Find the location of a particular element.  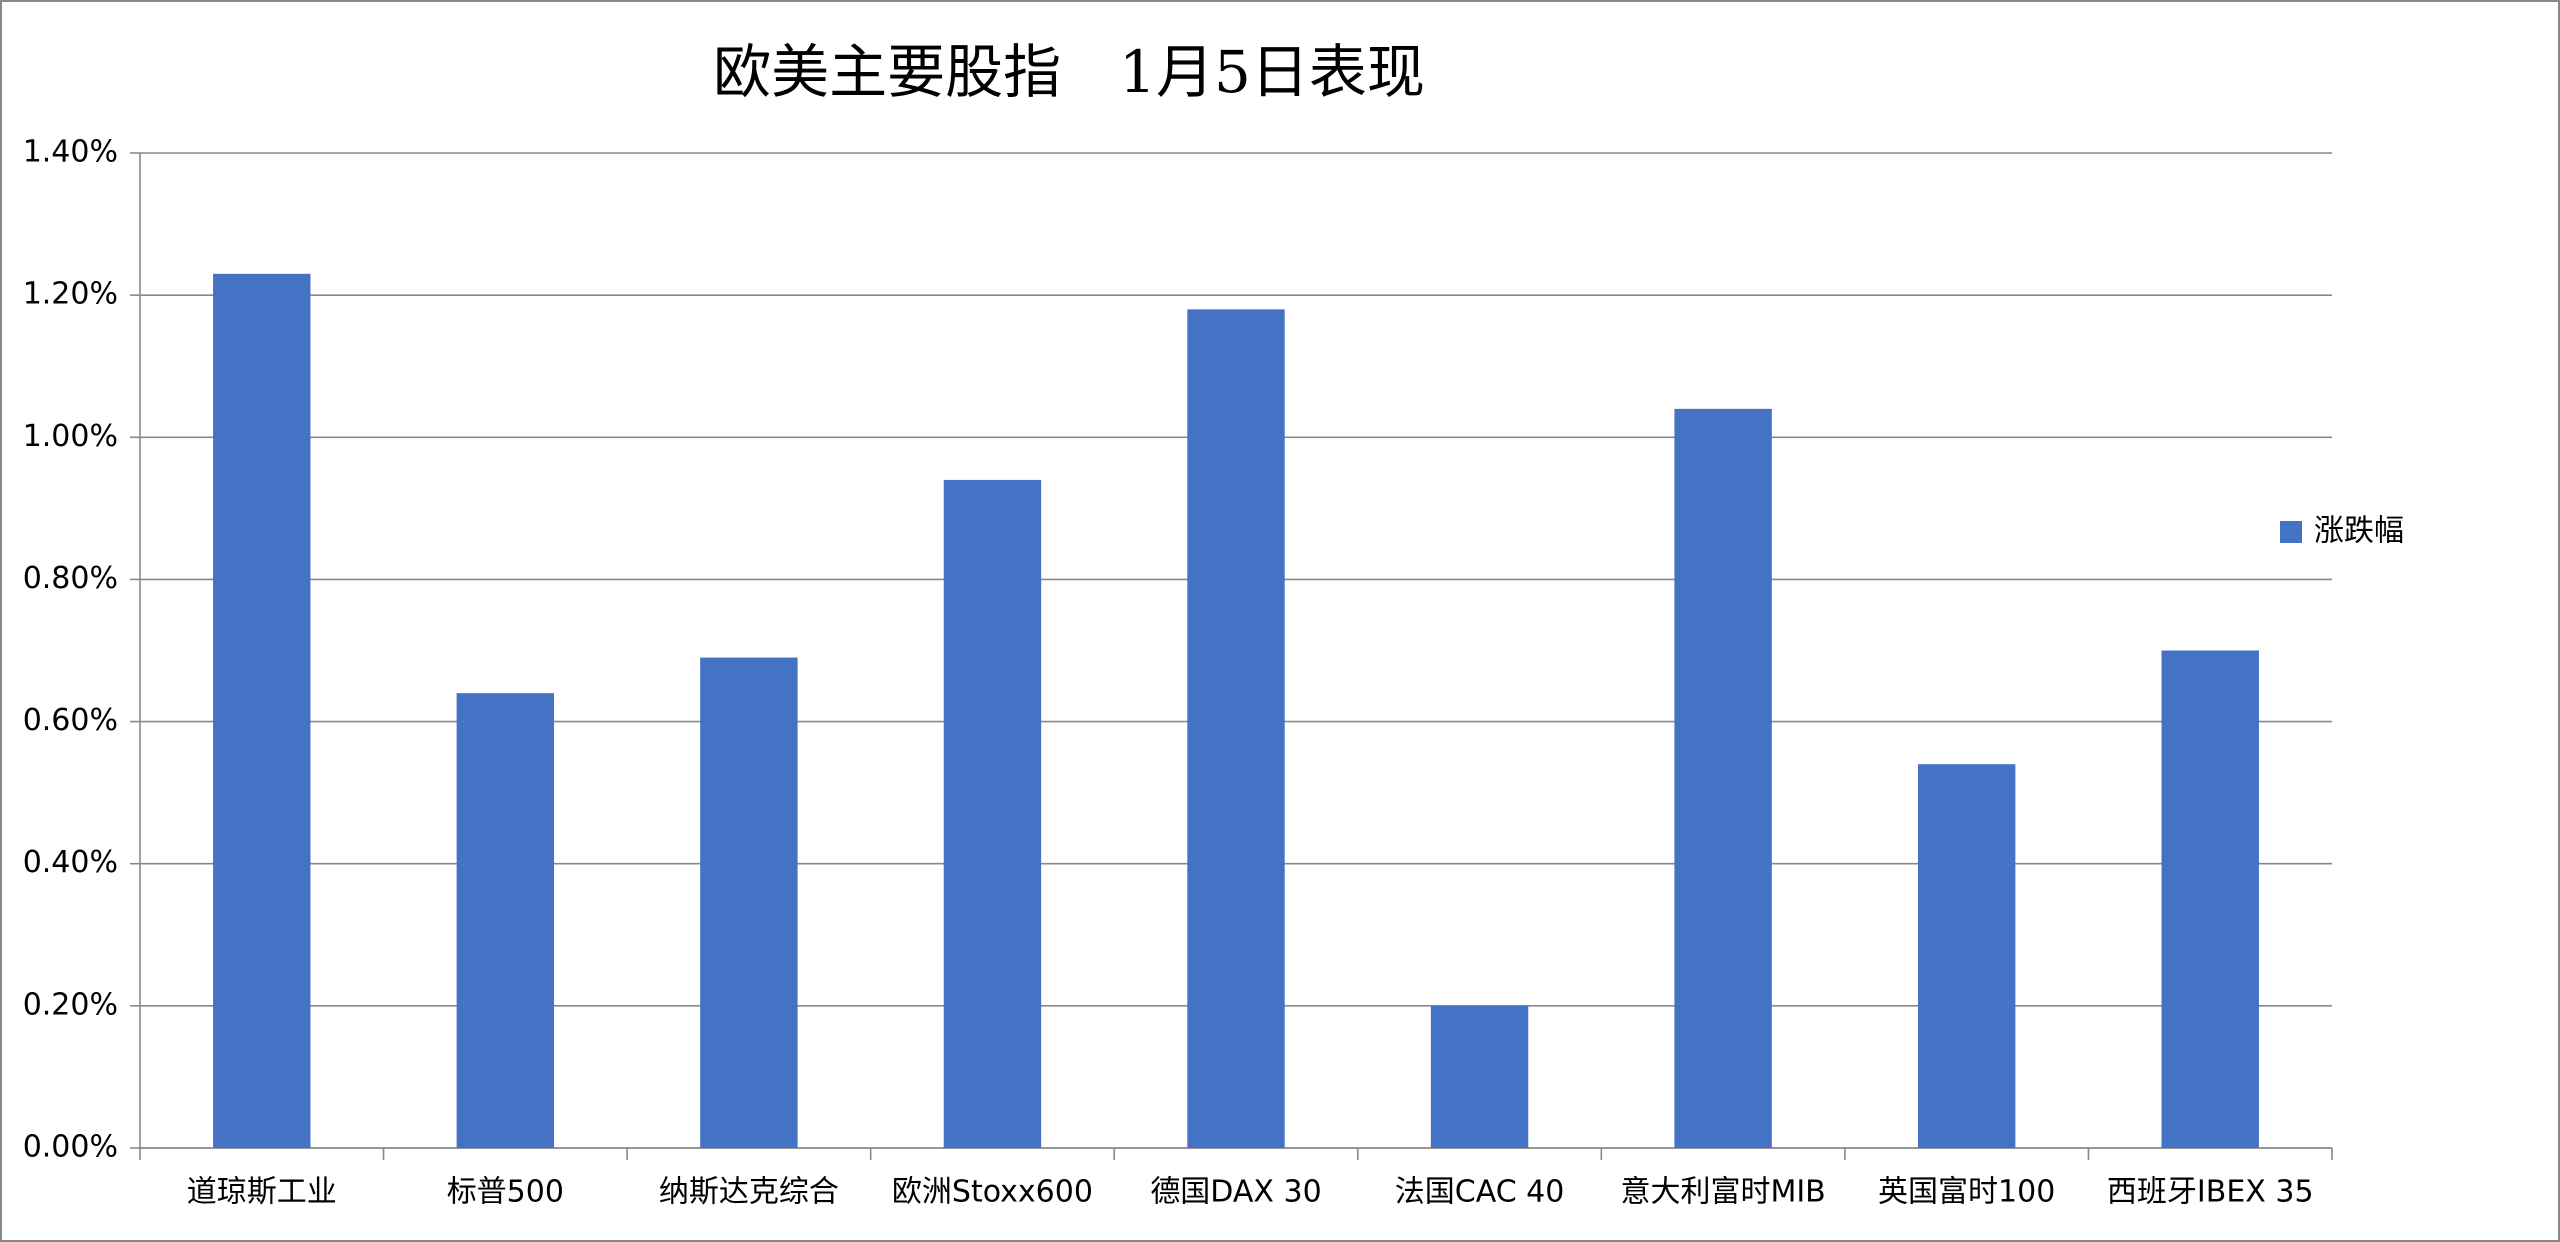

x-tick-label: 道琼斯工业 is located at coordinates (262, 1192).